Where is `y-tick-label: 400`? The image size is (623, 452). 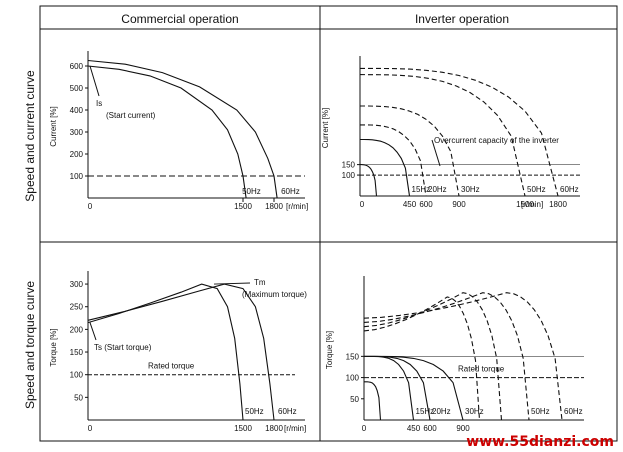 y-tick-label: 400 is located at coordinates (77, 110).